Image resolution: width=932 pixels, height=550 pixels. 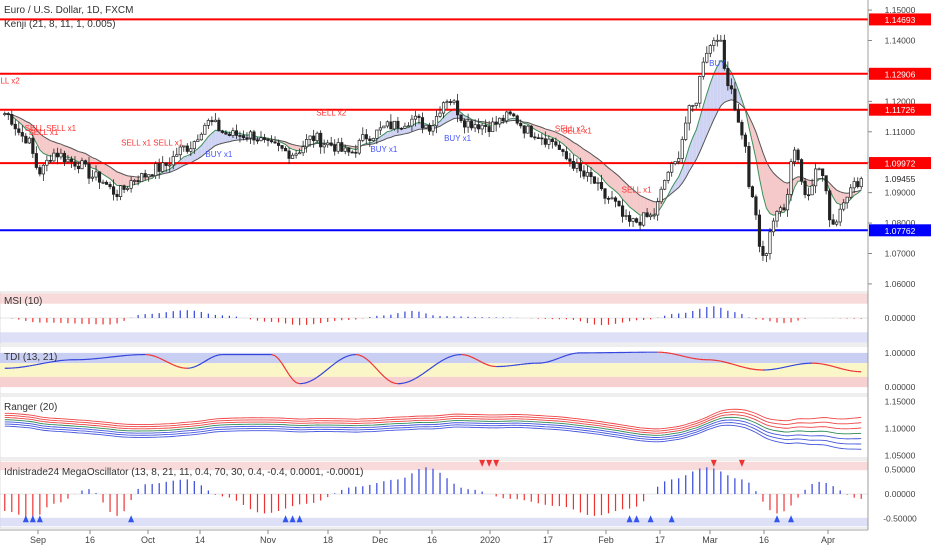 I want to click on ranger-panel, so click(x=434, y=427).